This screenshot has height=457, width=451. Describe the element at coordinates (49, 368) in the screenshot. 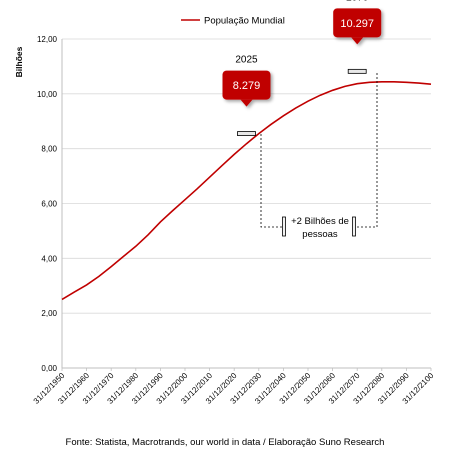

I see `y-tick-label: 0,00` at that location.